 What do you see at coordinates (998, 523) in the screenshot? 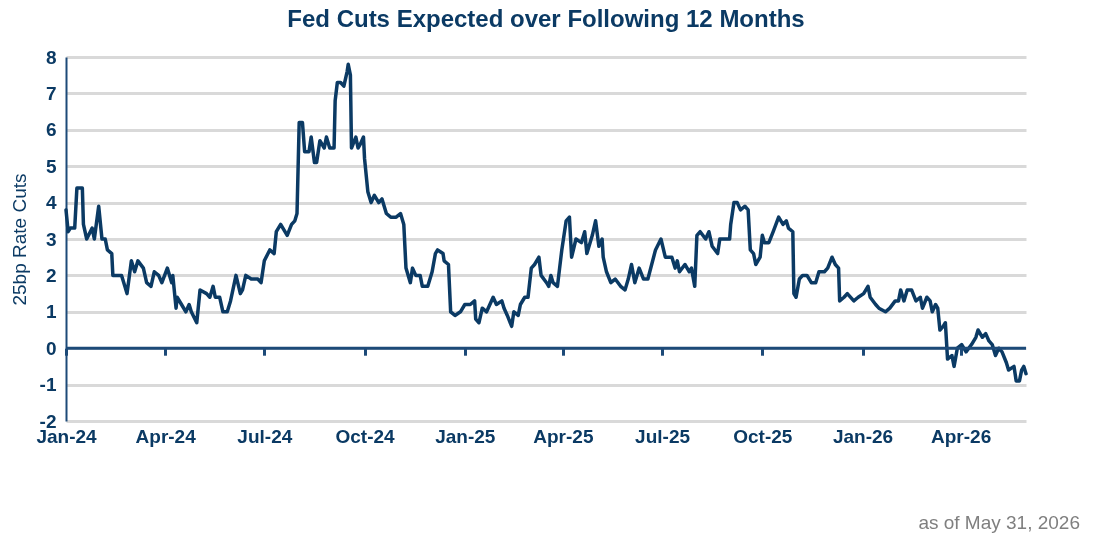
I see `text: as of May 31, 2026` at bounding box center [998, 523].